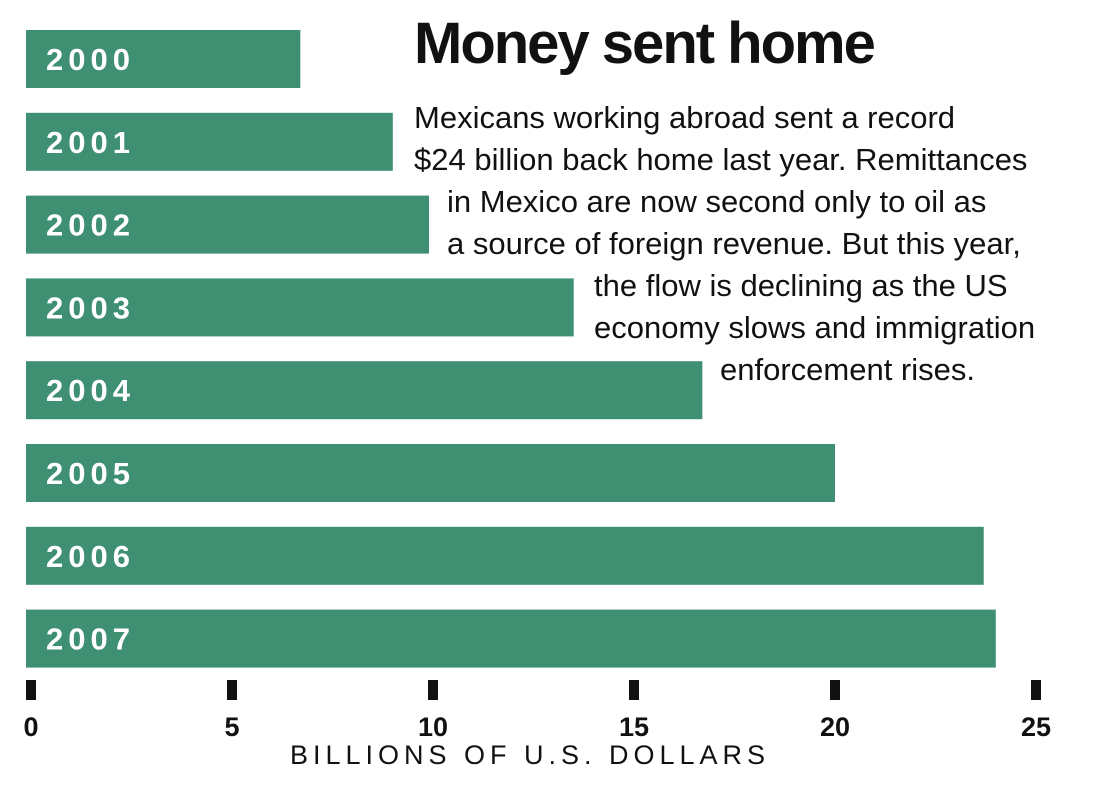  Describe the element at coordinates (717, 201) in the screenshot. I see `subtitle-line-3: in Mexico are now second only to oil as` at that location.